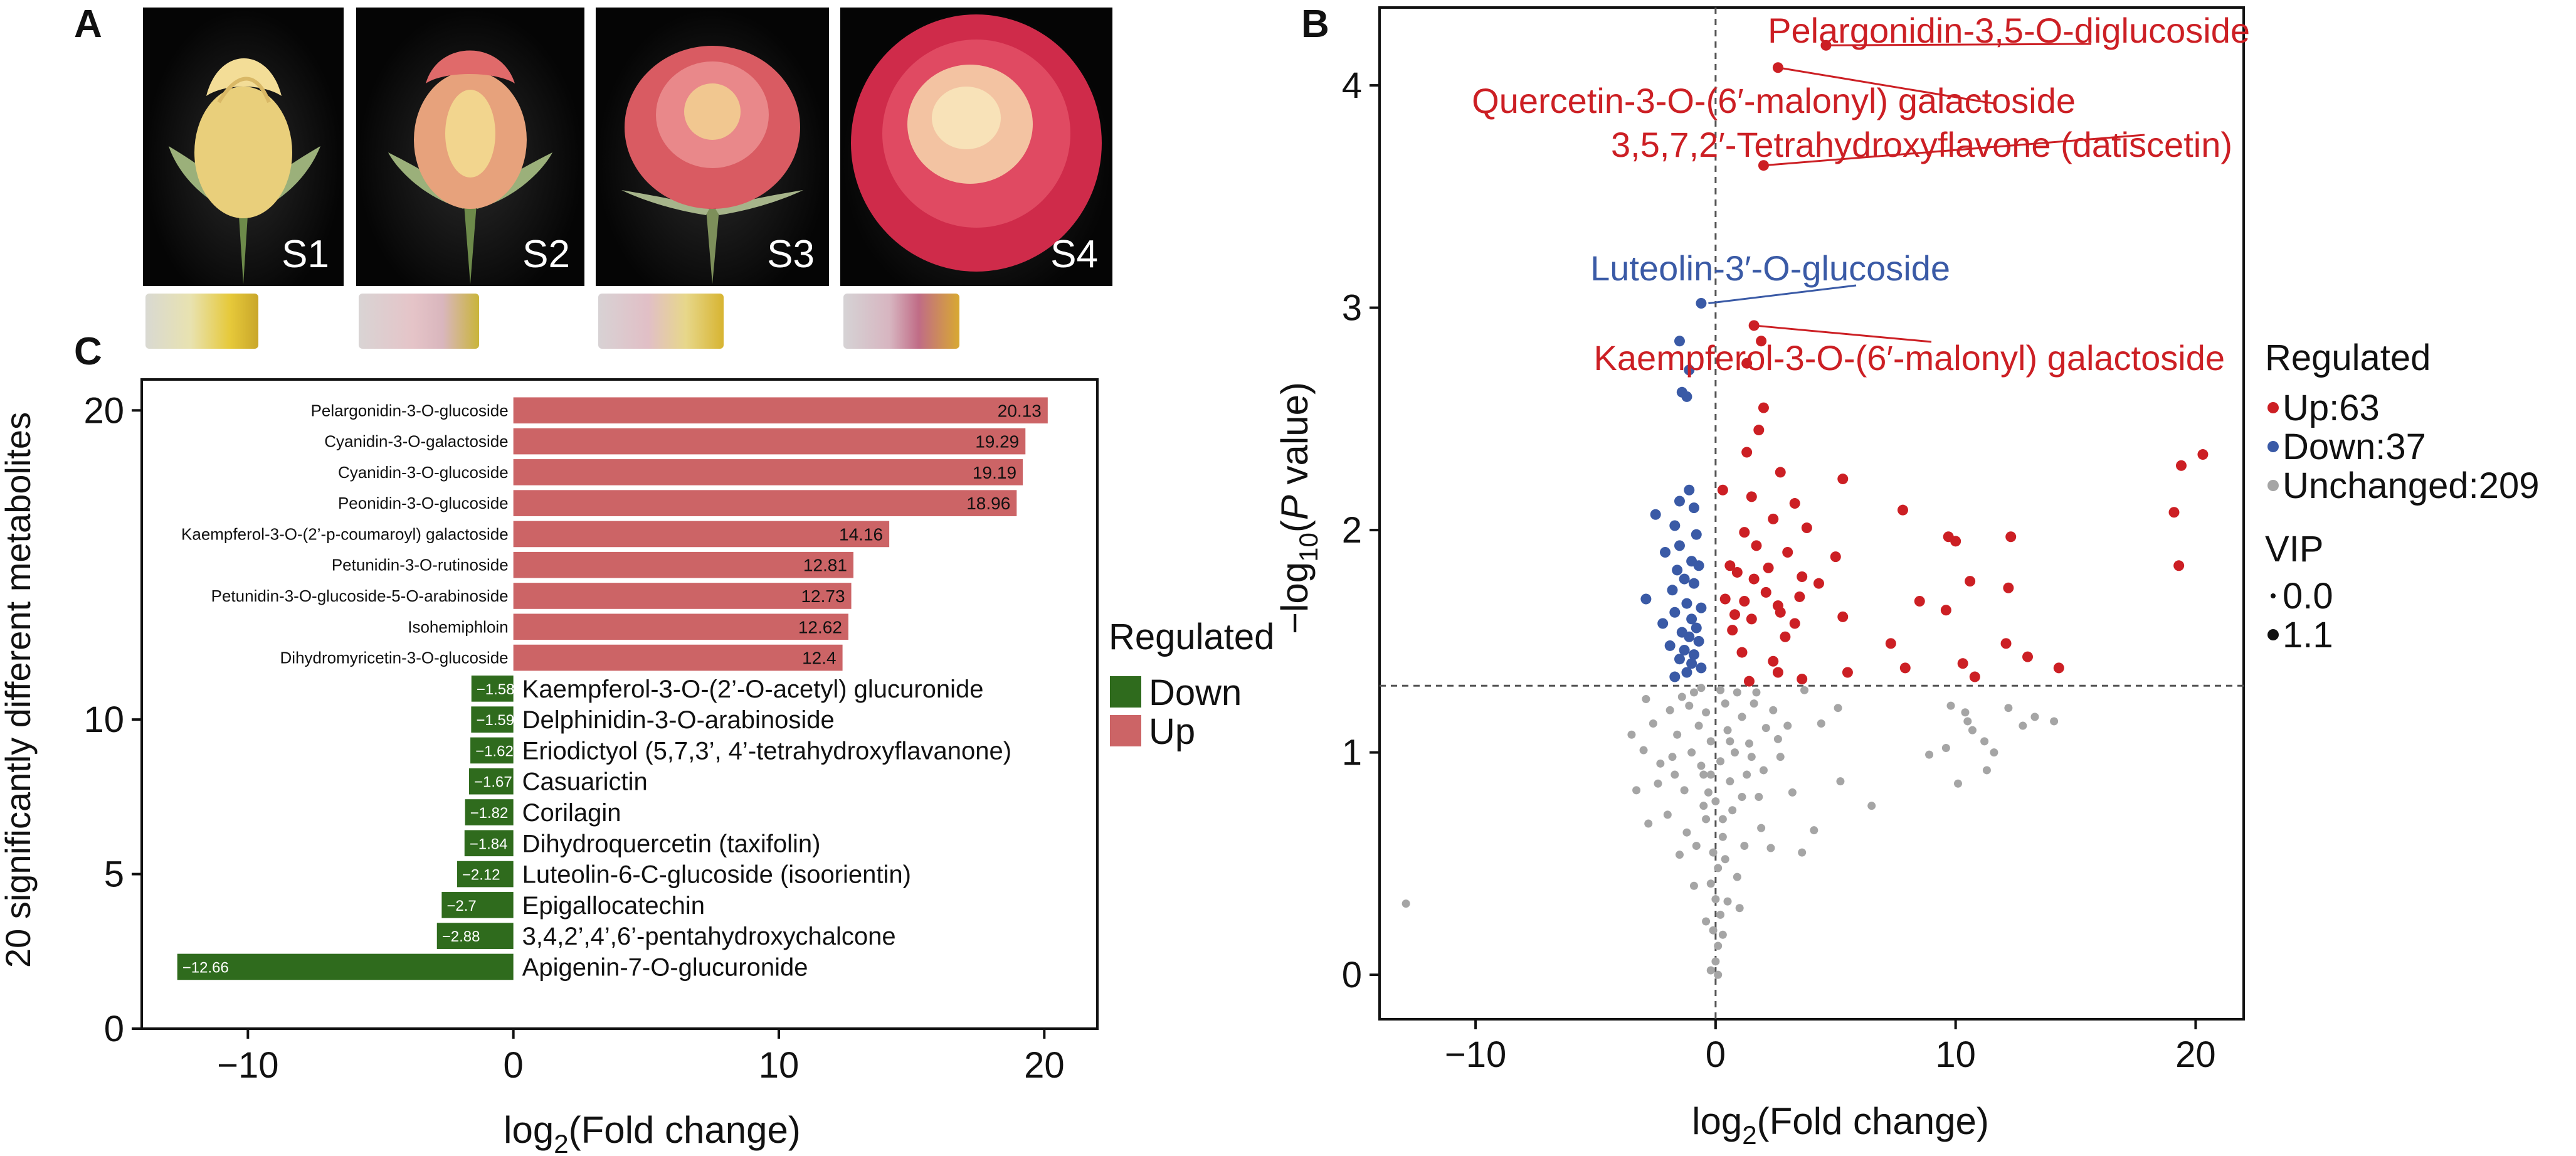 The width and height of the screenshot is (2576, 1156). Describe the element at coordinates (1020, 410) in the screenshot. I see `bar-value-label: 20.13` at that location.